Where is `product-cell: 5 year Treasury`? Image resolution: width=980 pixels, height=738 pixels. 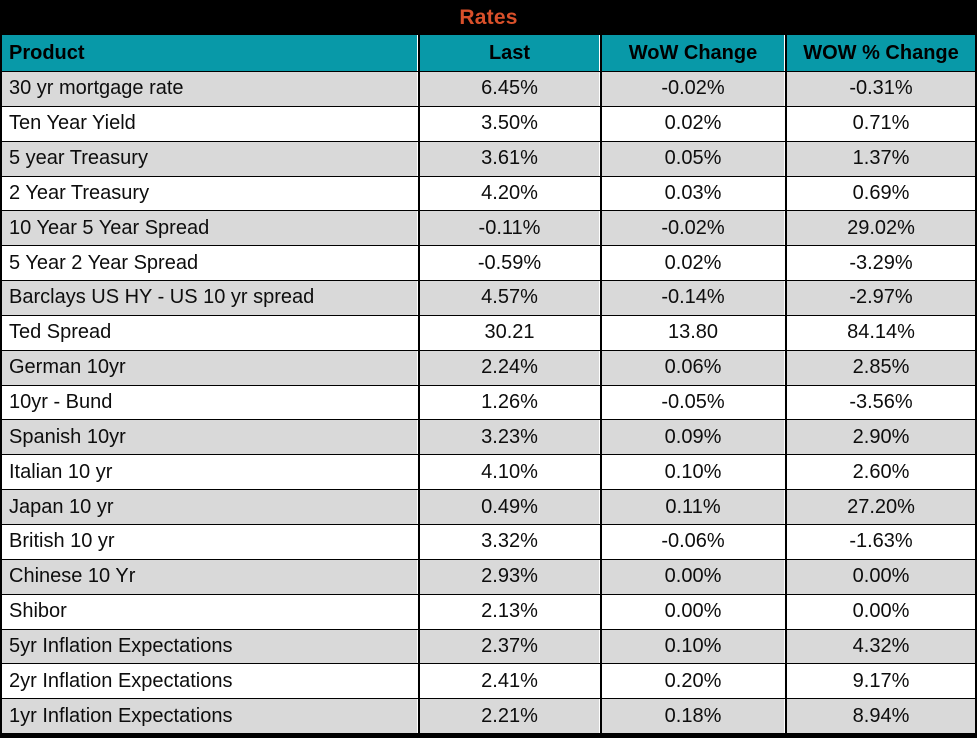 product-cell: 5 year Treasury is located at coordinates (210, 158).